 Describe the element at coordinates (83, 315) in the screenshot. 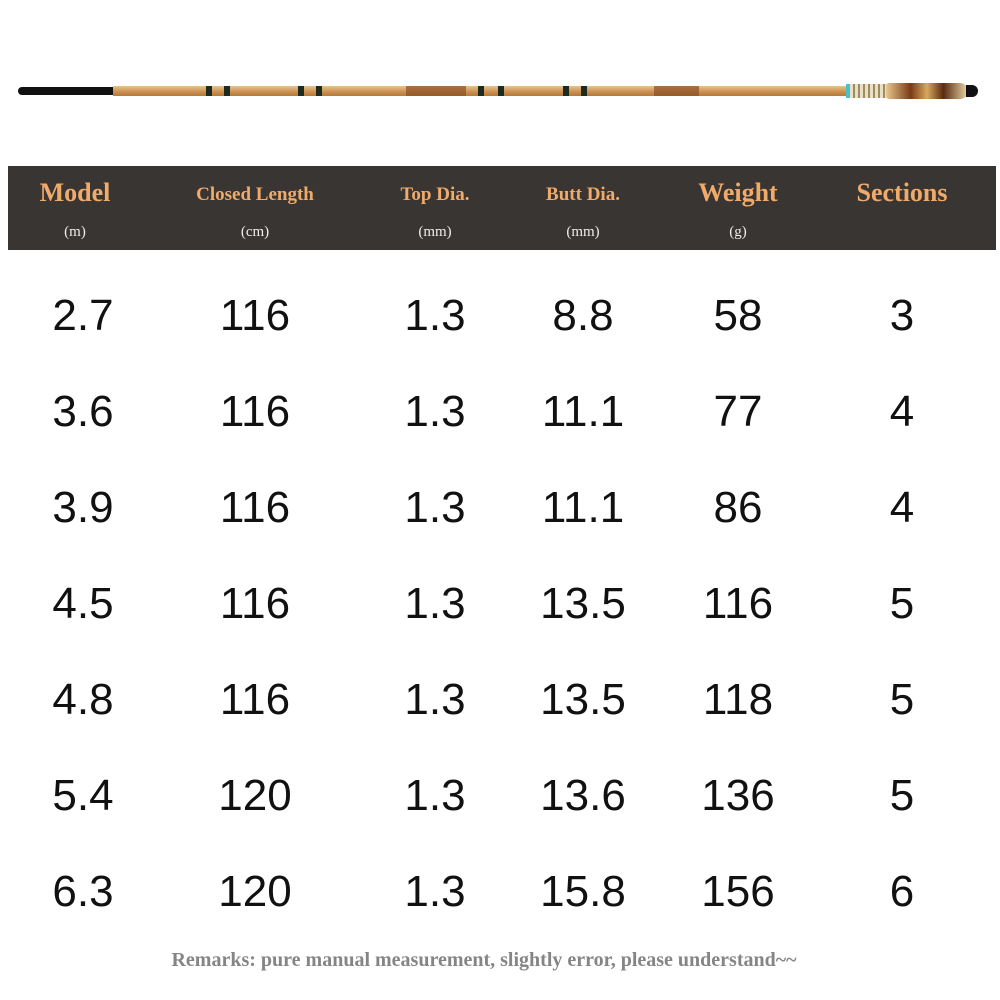

I see `table-cell: 2.7` at that location.